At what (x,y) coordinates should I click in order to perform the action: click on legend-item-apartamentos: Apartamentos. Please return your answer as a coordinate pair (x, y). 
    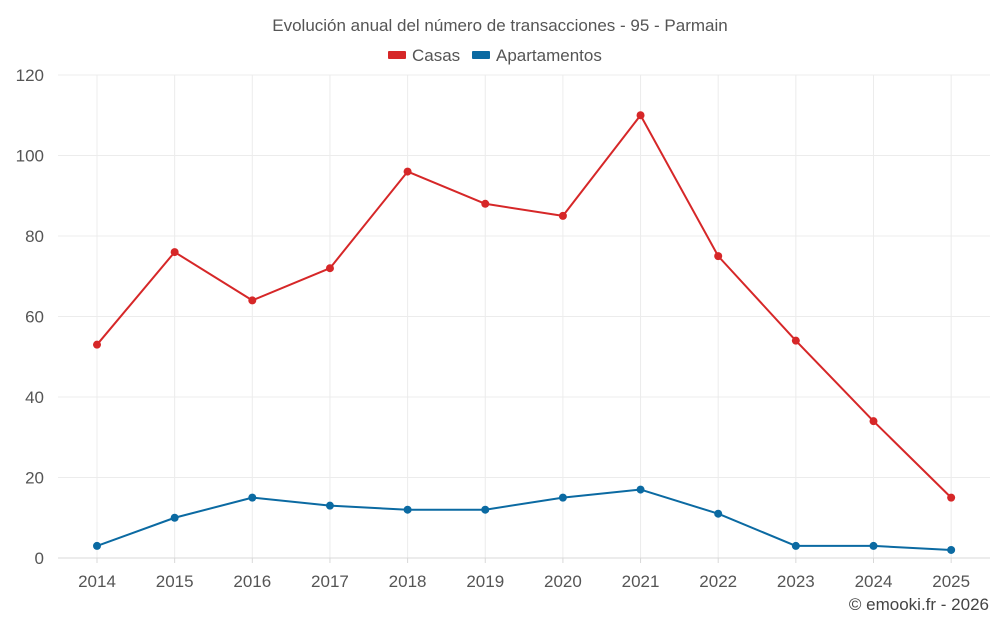
    Looking at the image, I should click on (537, 55).